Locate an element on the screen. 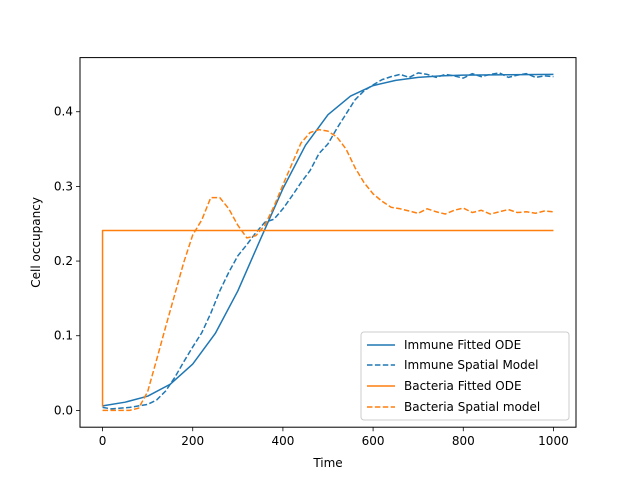 Image resolution: width=640 pixels, height=480 pixels. y-tick-label: 0.0 is located at coordinates (63, 410).